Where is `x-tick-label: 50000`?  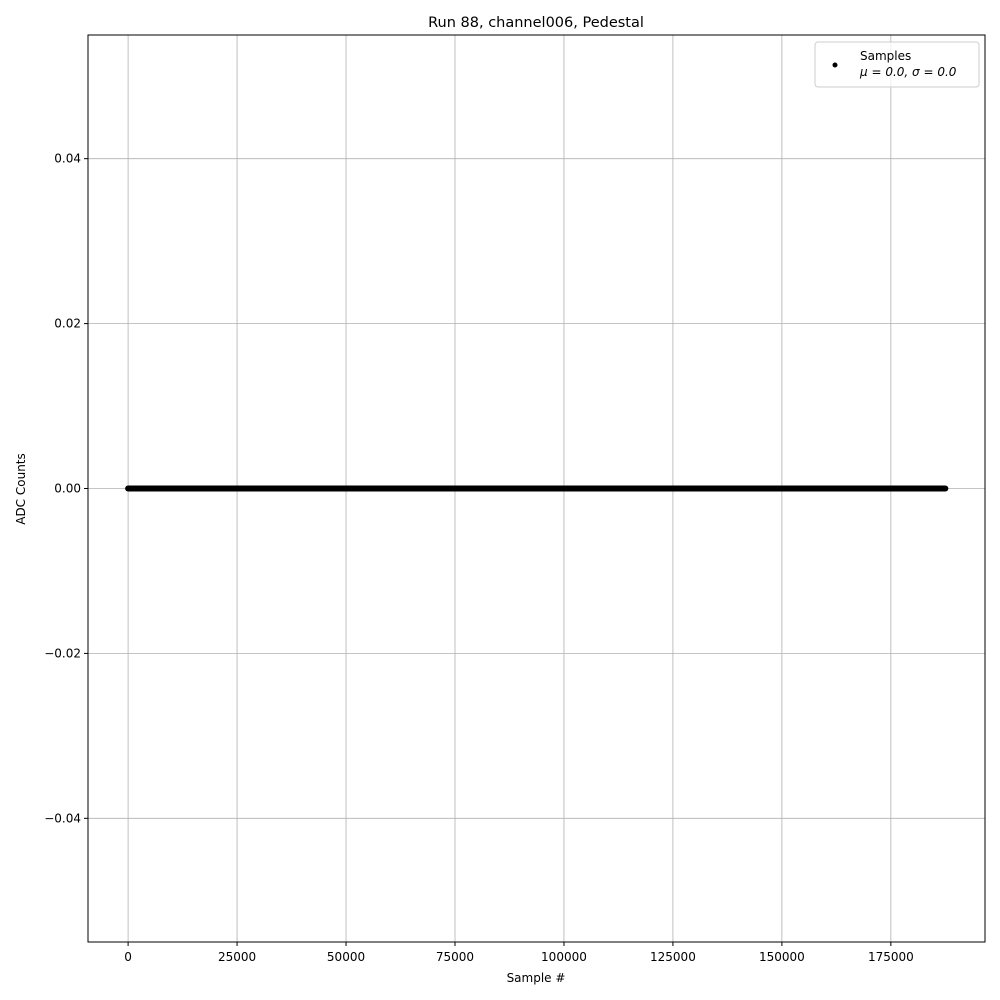 x-tick-label: 50000 is located at coordinates (346, 957).